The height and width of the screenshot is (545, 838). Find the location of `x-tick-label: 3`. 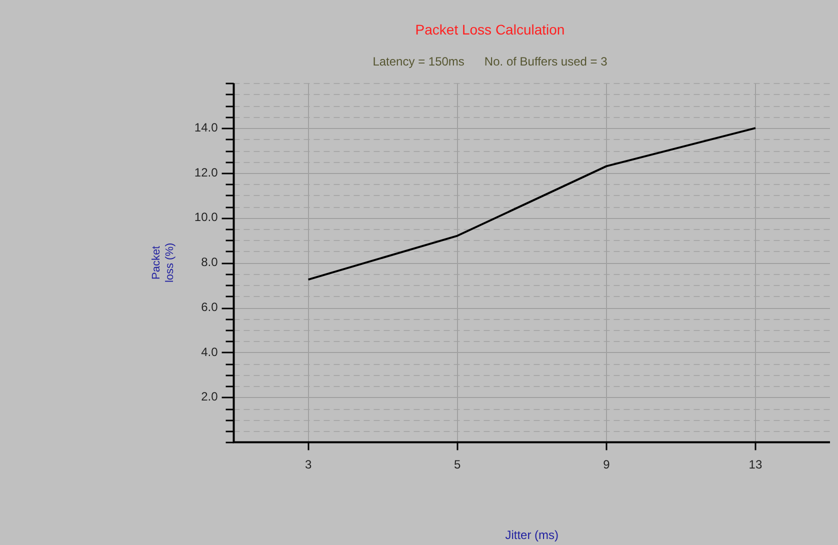

x-tick-label: 3 is located at coordinates (308, 465).